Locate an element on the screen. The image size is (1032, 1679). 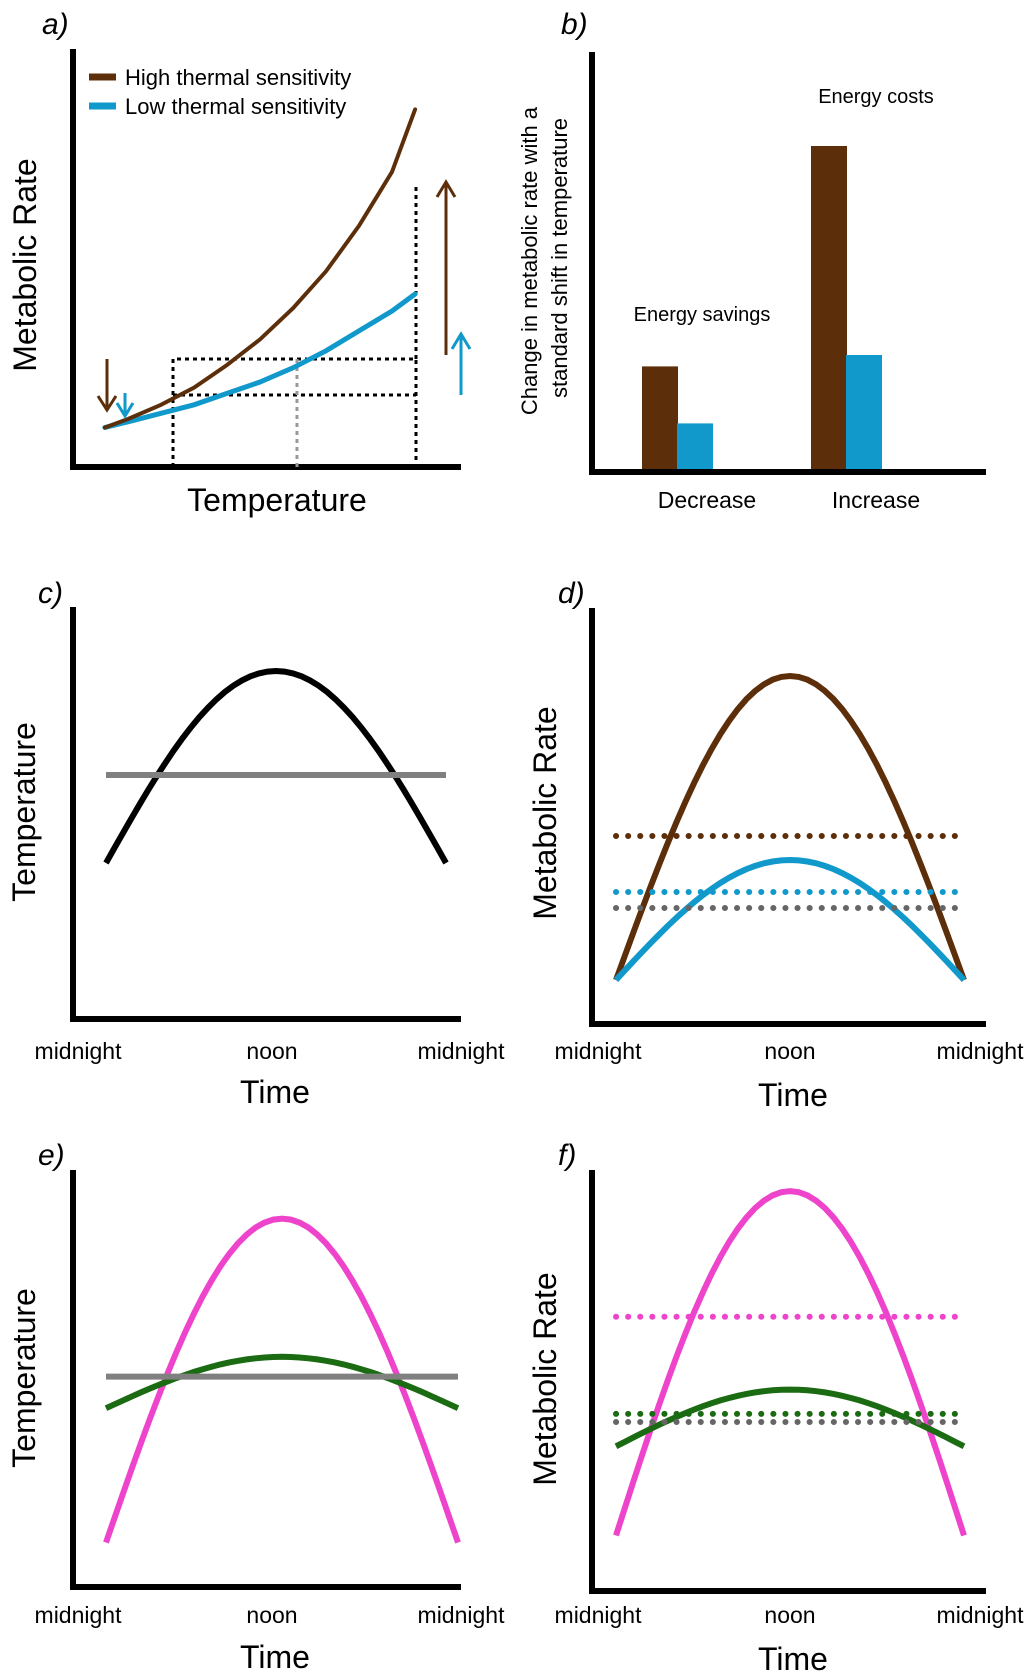
xtick-f-0: midnight is located at coordinates (599, 1615).